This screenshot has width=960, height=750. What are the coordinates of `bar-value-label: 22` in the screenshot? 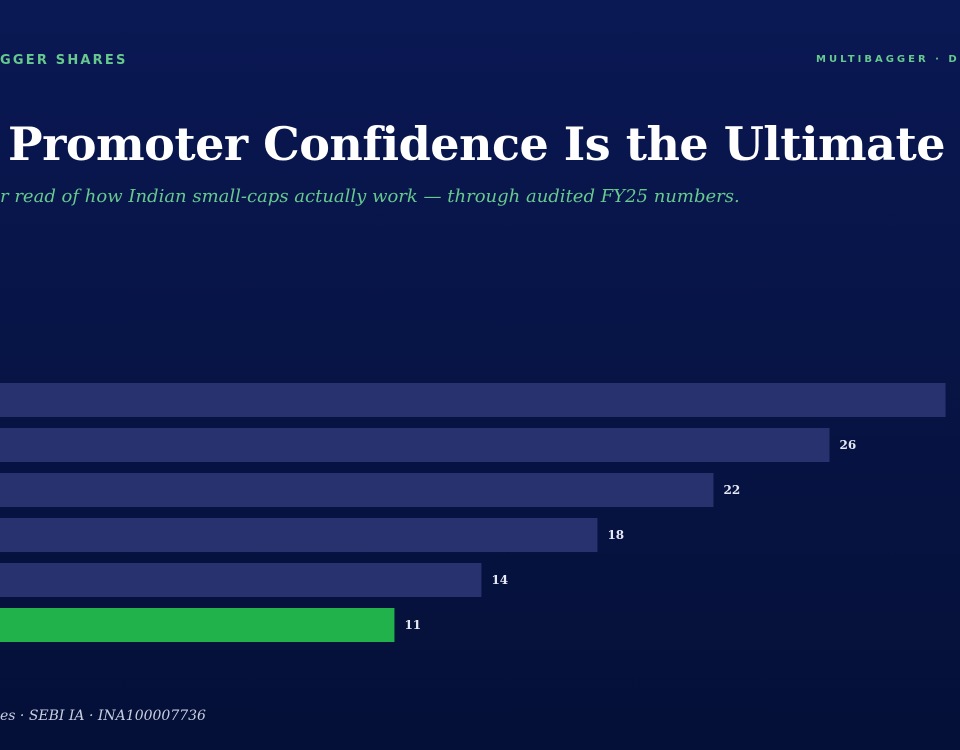 It's located at (731, 490).